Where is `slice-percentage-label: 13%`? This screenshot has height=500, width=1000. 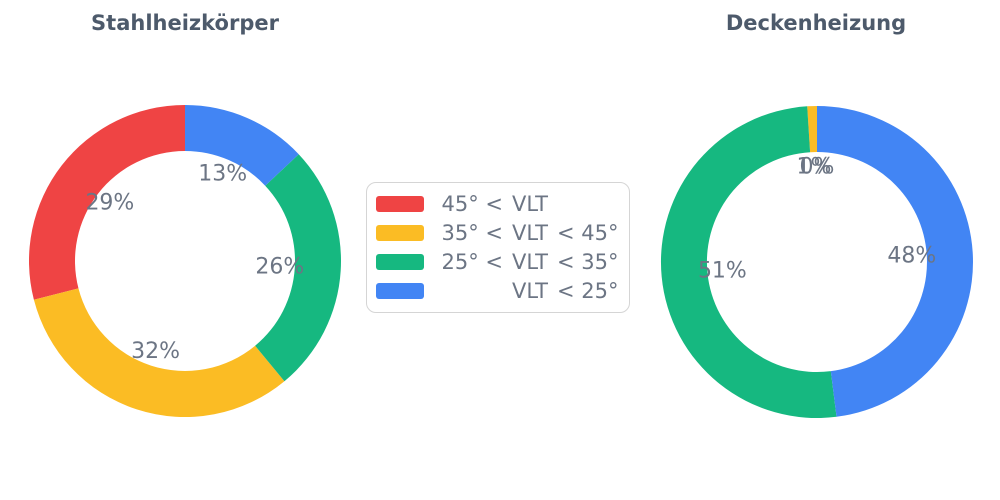 slice-percentage-label: 13% is located at coordinates (222, 173).